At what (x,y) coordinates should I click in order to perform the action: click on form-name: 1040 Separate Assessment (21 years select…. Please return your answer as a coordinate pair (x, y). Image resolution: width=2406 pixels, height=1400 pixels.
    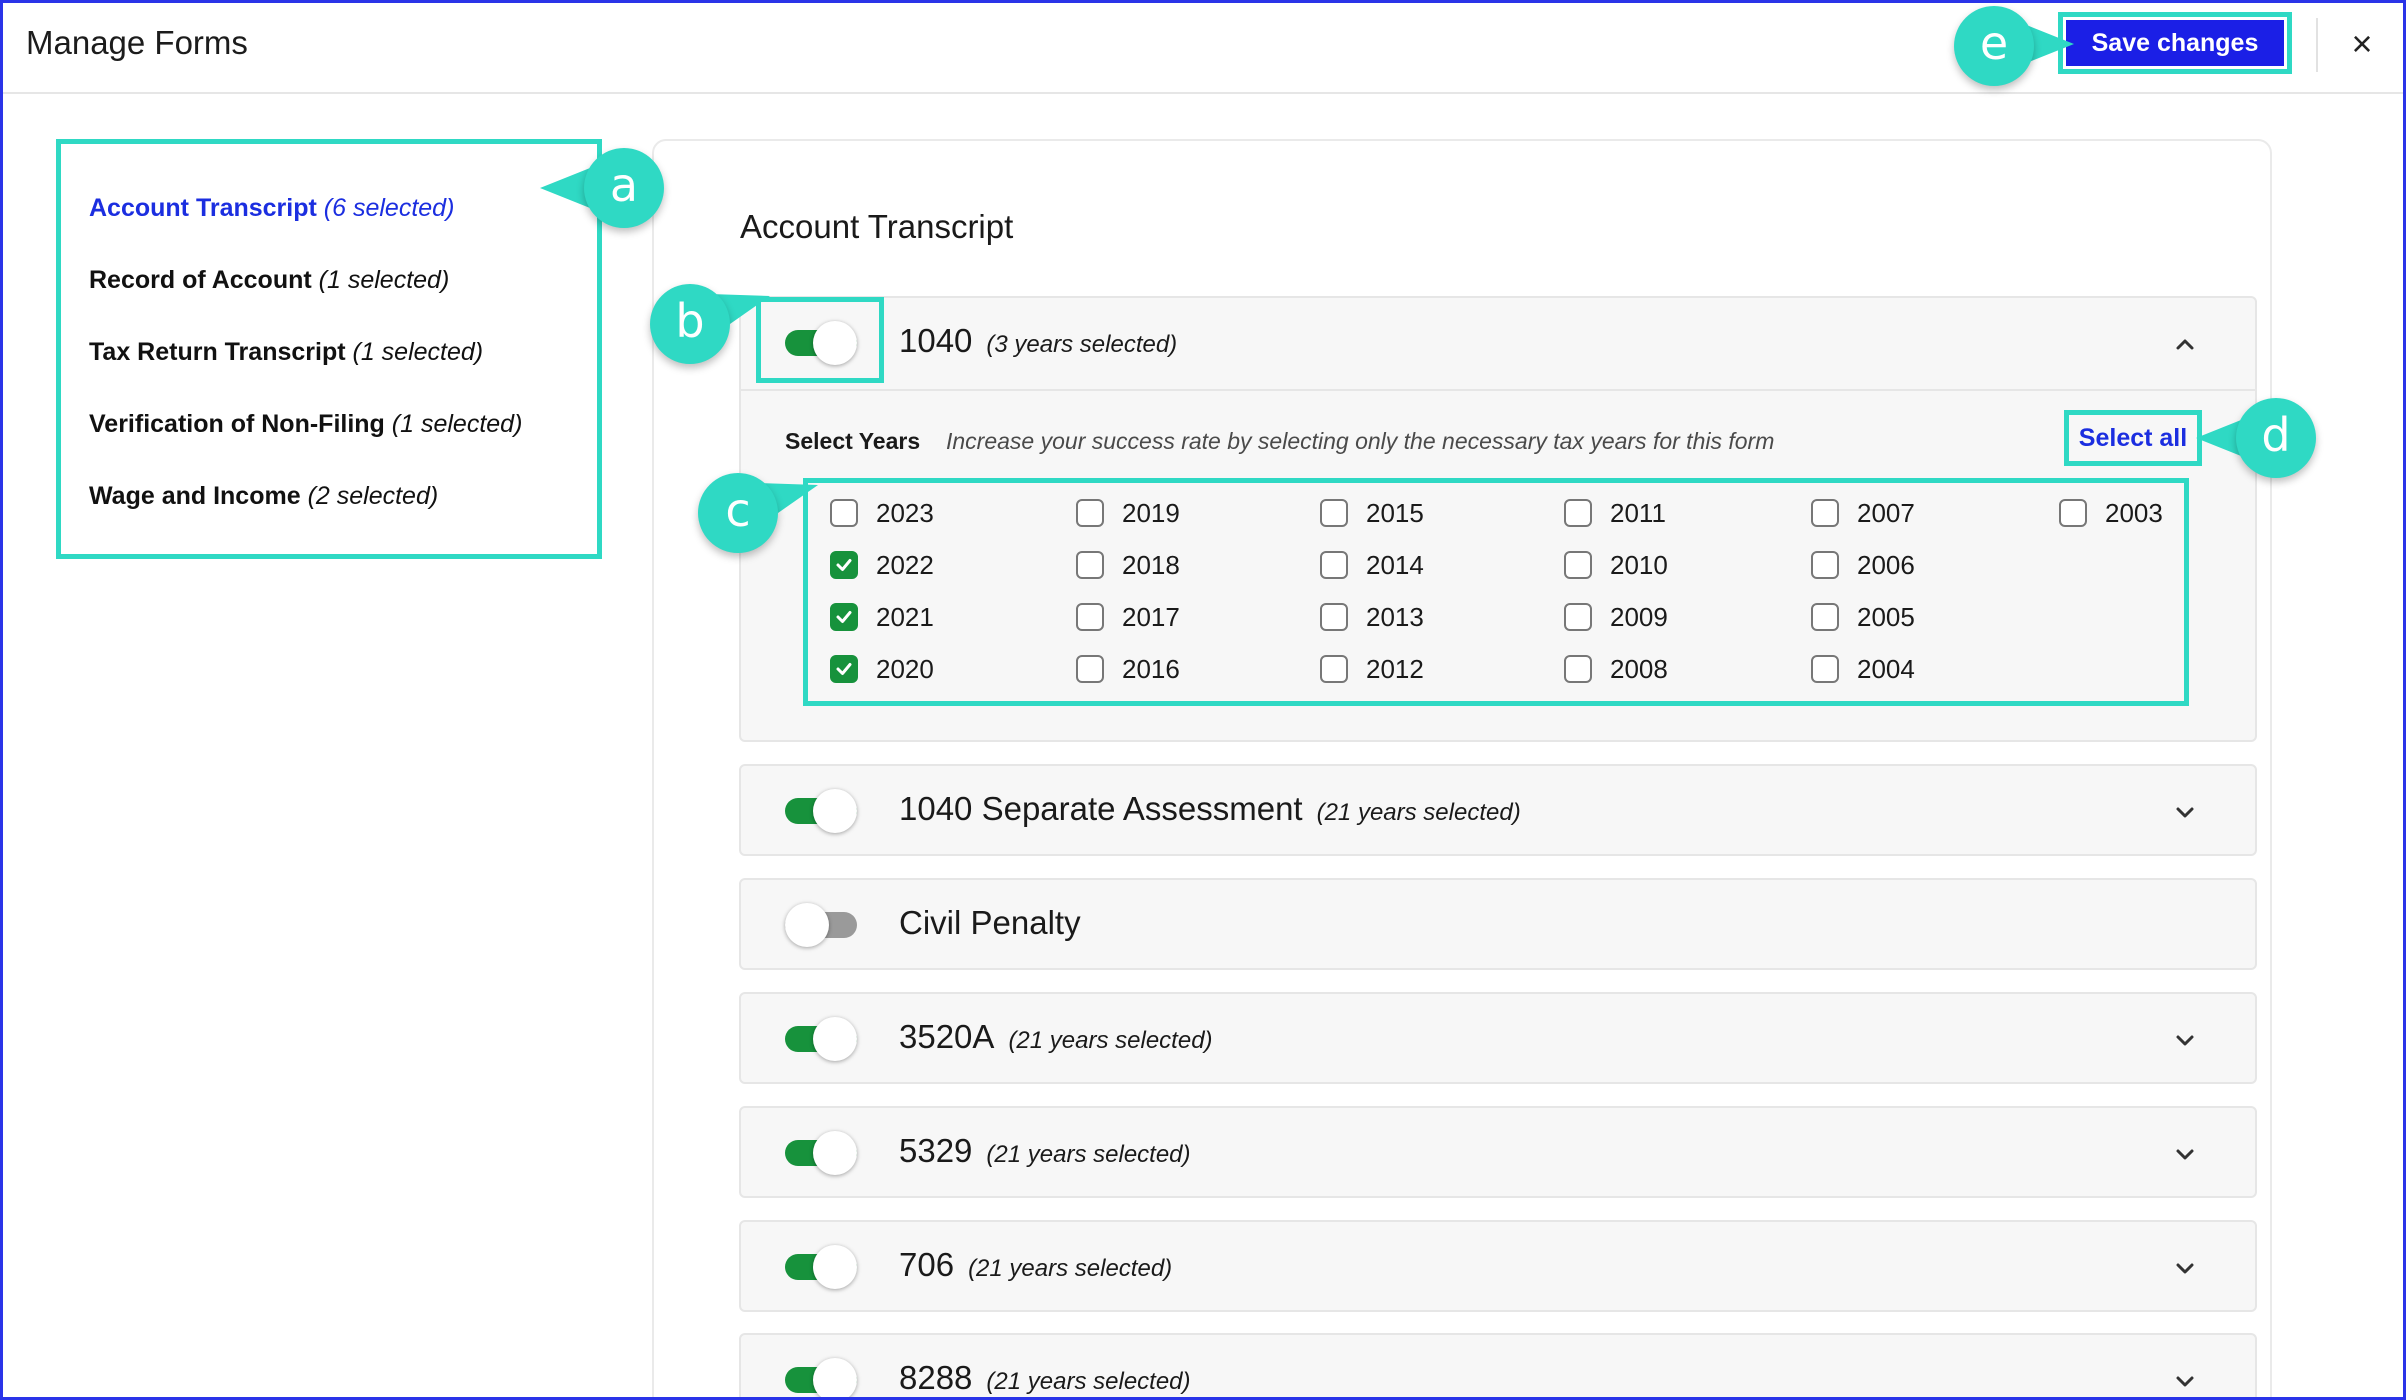
    Looking at the image, I should click on (1210, 809).